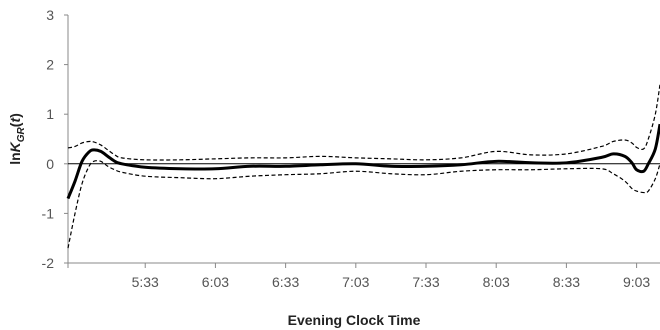 This screenshot has width=660, height=330. I want to click on x-tick-label: 9:03, so click(636, 282).